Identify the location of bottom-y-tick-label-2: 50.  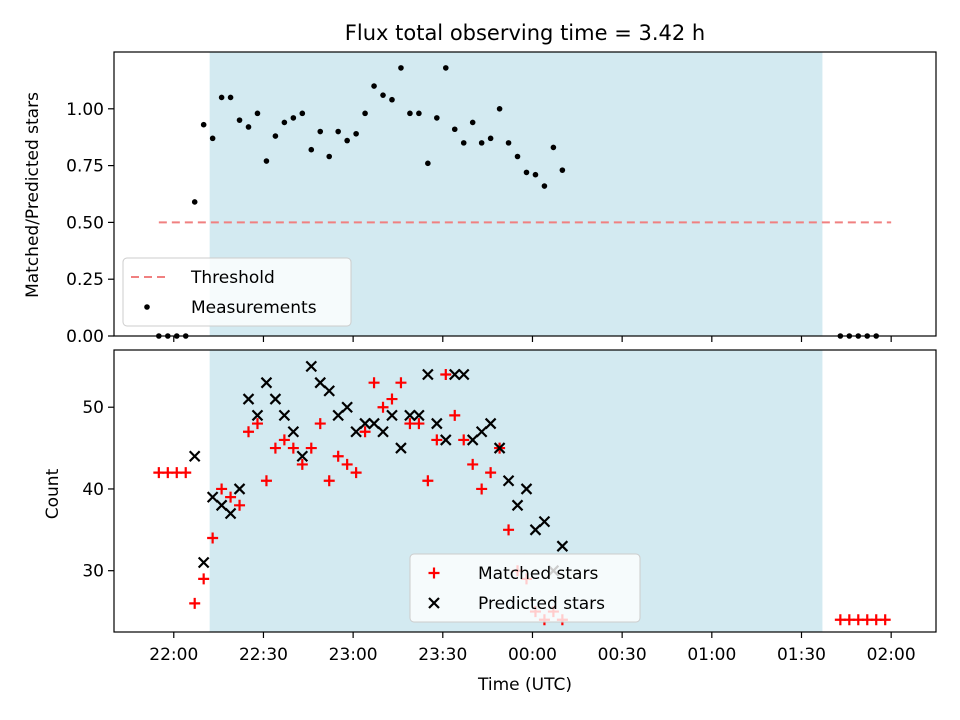
(93, 408).